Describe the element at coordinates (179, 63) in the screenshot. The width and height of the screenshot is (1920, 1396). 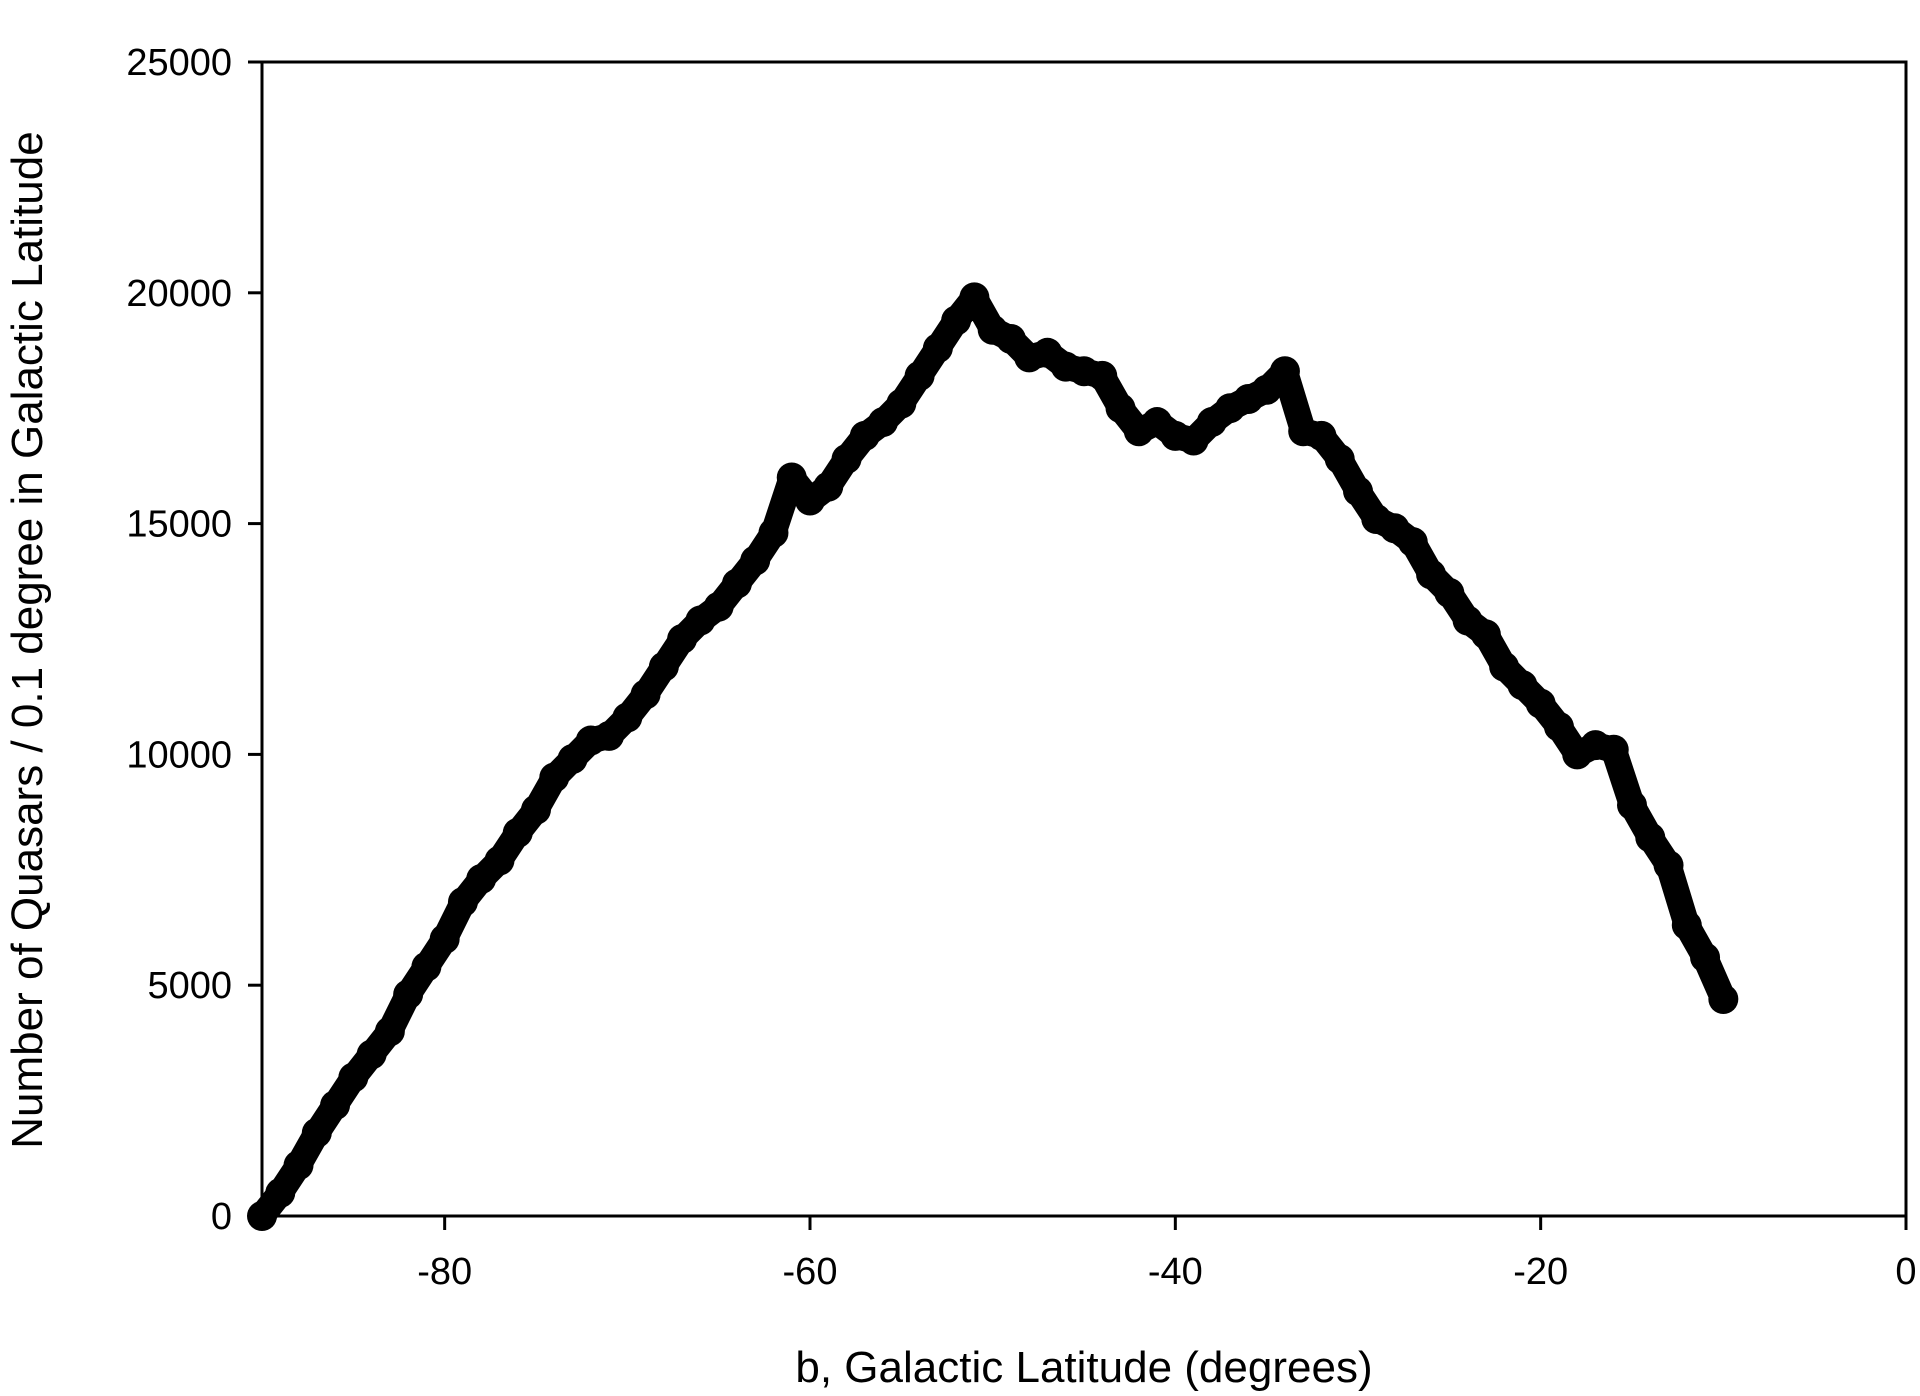
I see `y-tick-label: 25000` at that location.